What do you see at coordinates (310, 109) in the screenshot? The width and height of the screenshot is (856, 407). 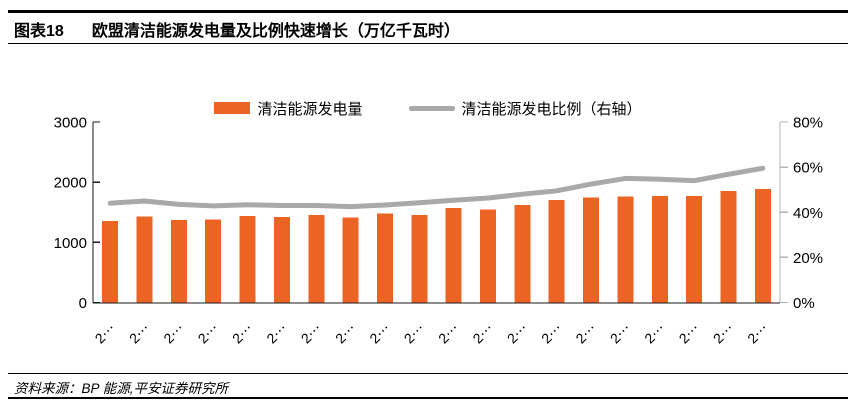 I see `legend-label-generation: 清洁能源发电量` at bounding box center [310, 109].